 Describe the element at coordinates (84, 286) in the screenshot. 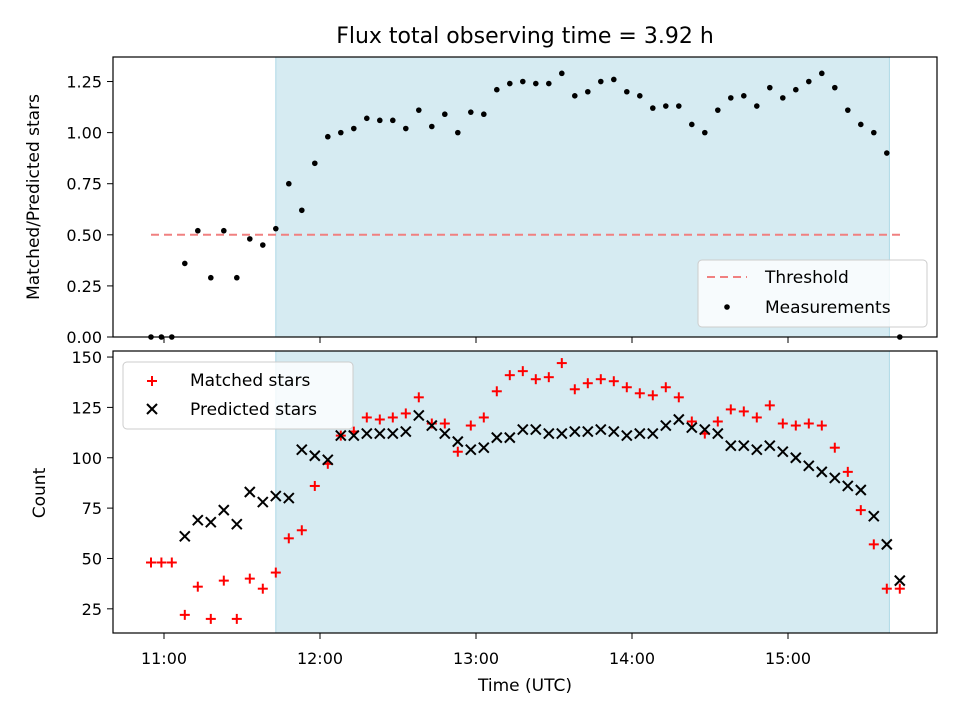

I see `top-y-tick-label: 0.25` at that location.